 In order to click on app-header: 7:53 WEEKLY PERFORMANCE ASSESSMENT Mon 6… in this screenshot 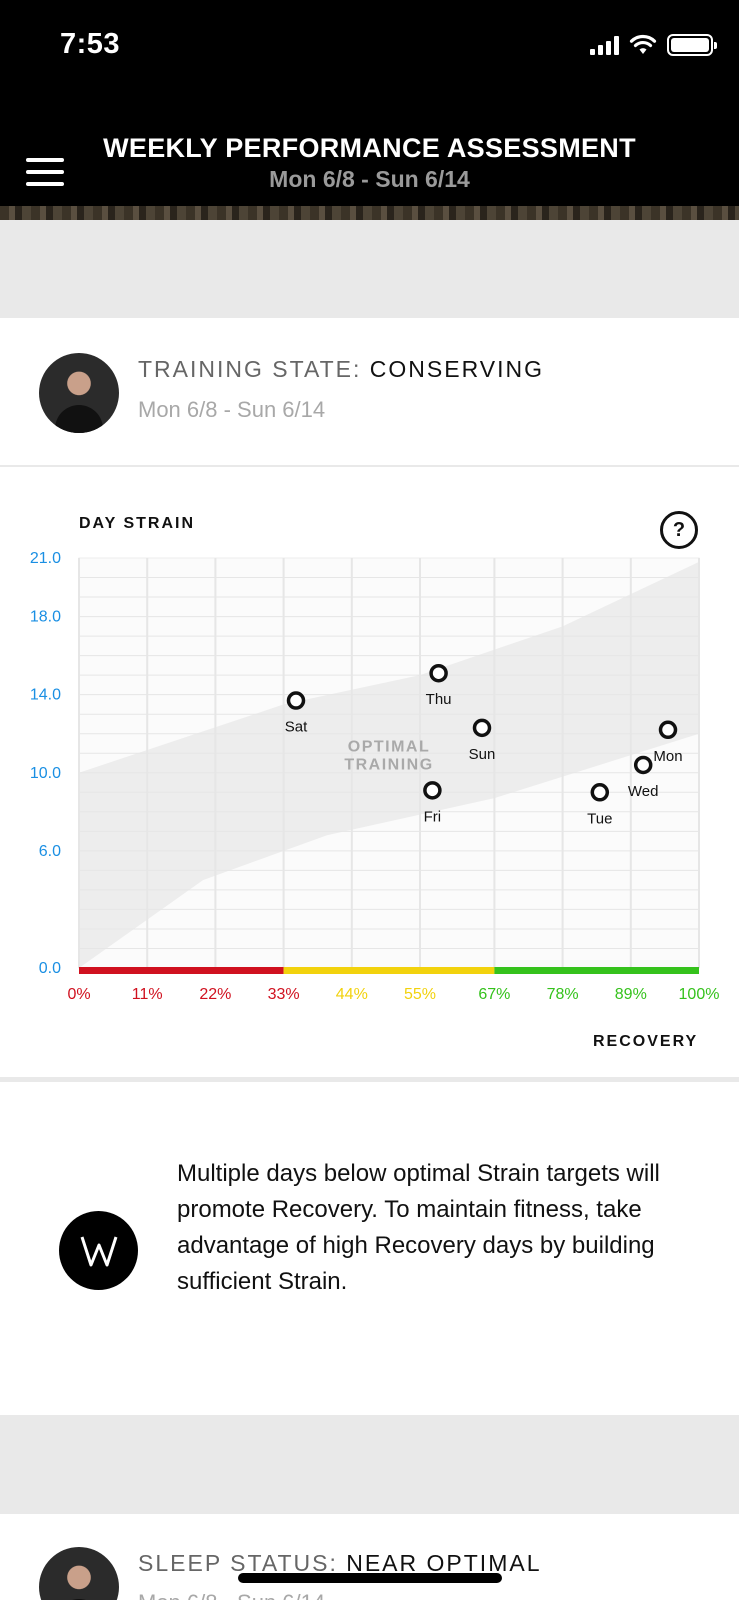, I will do `click(369, 110)`.